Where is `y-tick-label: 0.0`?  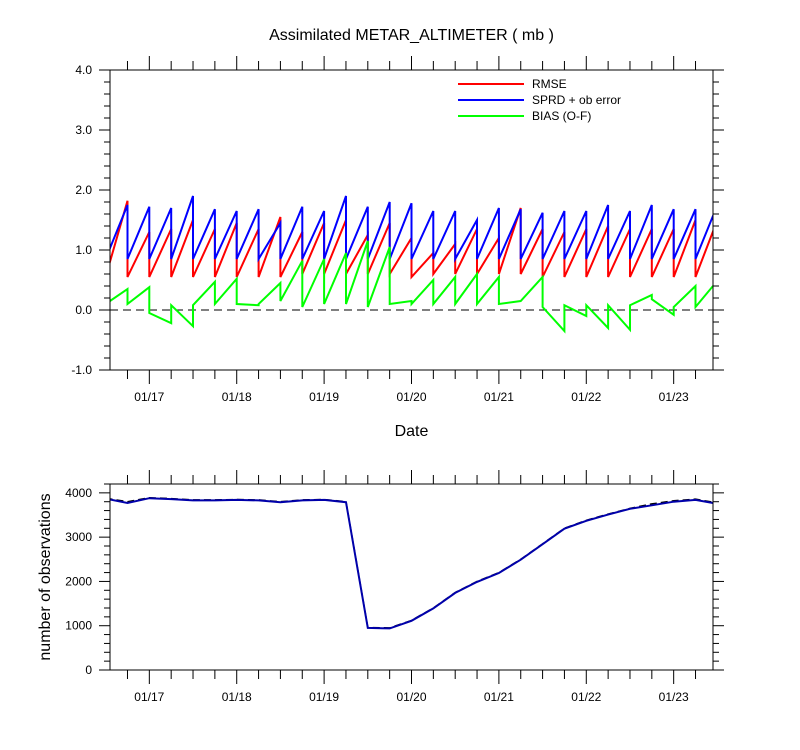 y-tick-label: 0.0 is located at coordinates (83, 310).